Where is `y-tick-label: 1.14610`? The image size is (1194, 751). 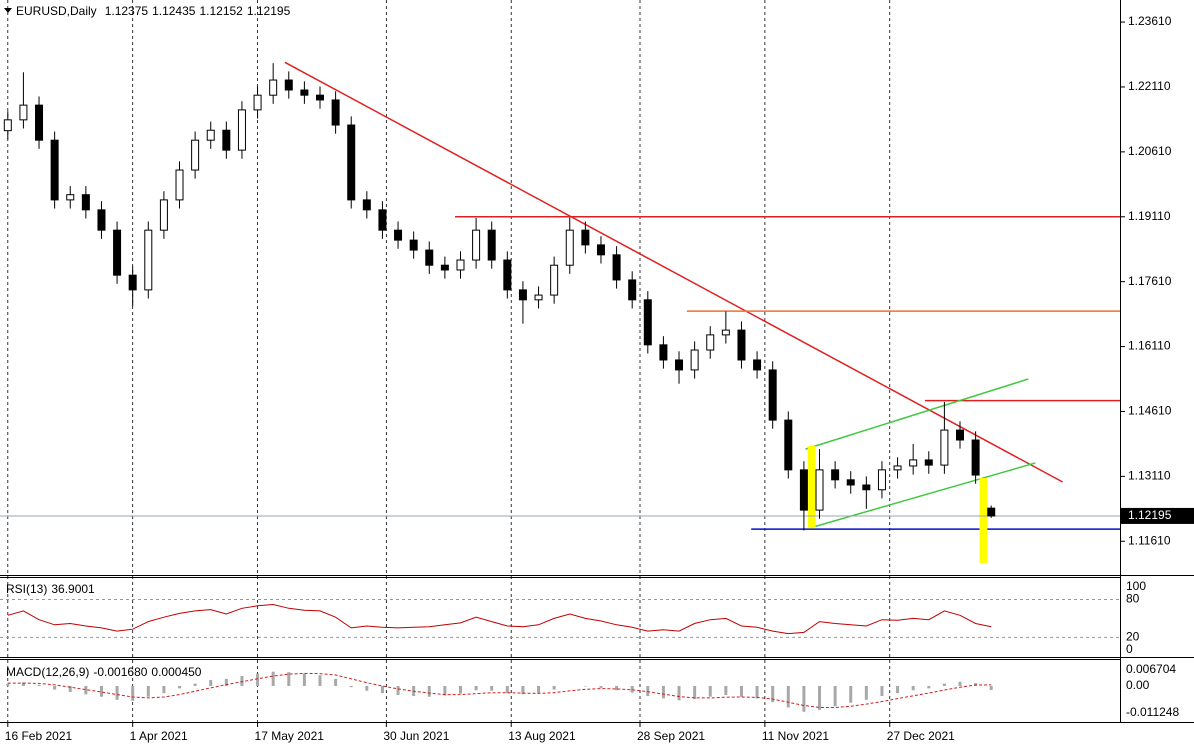
y-tick-label: 1.14610 is located at coordinates (1150, 411).